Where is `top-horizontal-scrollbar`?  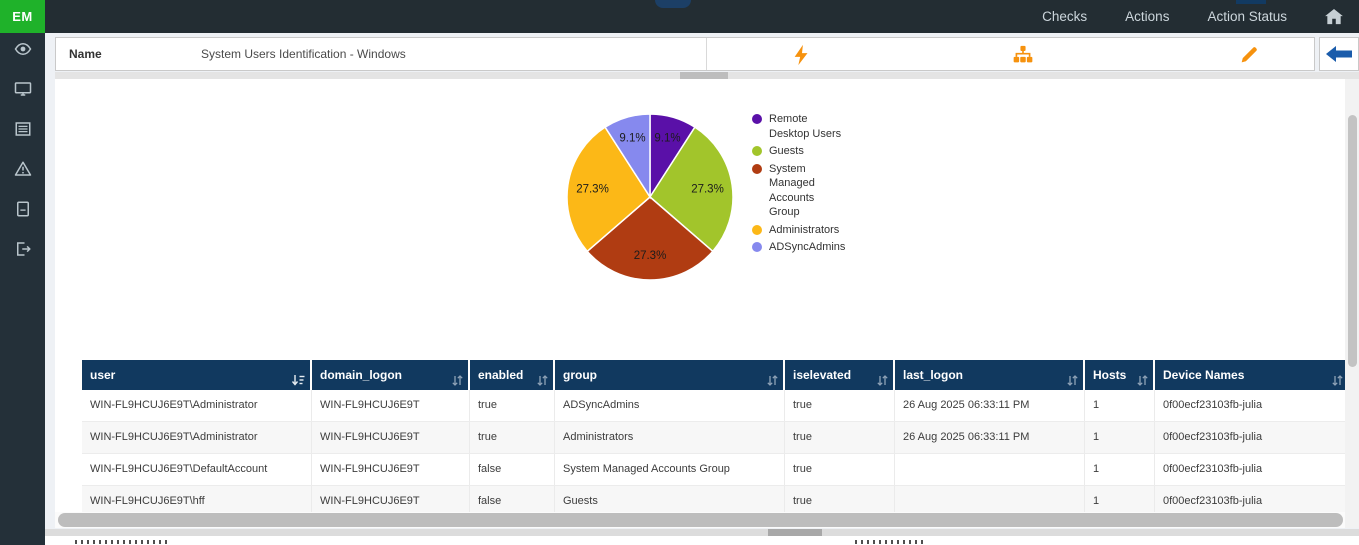 top-horizontal-scrollbar is located at coordinates (707, 75).